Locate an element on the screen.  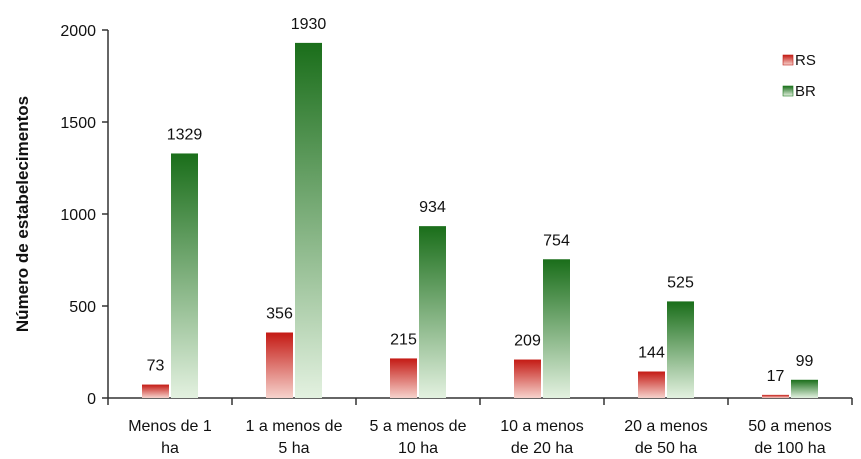
data-label-rs: 209 is located at coordinates (527, 341).